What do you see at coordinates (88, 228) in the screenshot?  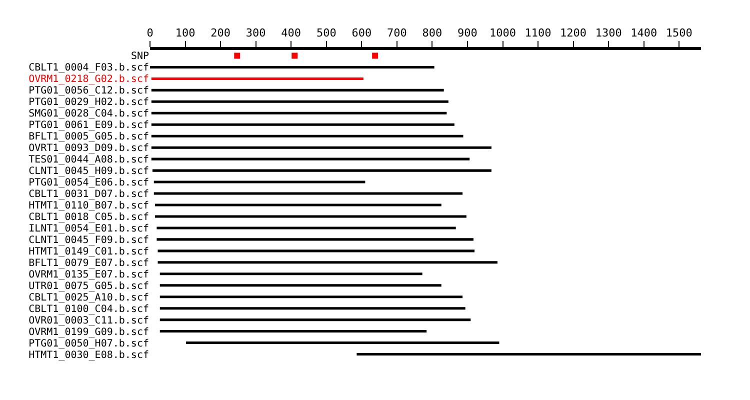 I see `y-tick-label: ILNT1_0054_E01.b.scf` at bounding box center [88, 228].